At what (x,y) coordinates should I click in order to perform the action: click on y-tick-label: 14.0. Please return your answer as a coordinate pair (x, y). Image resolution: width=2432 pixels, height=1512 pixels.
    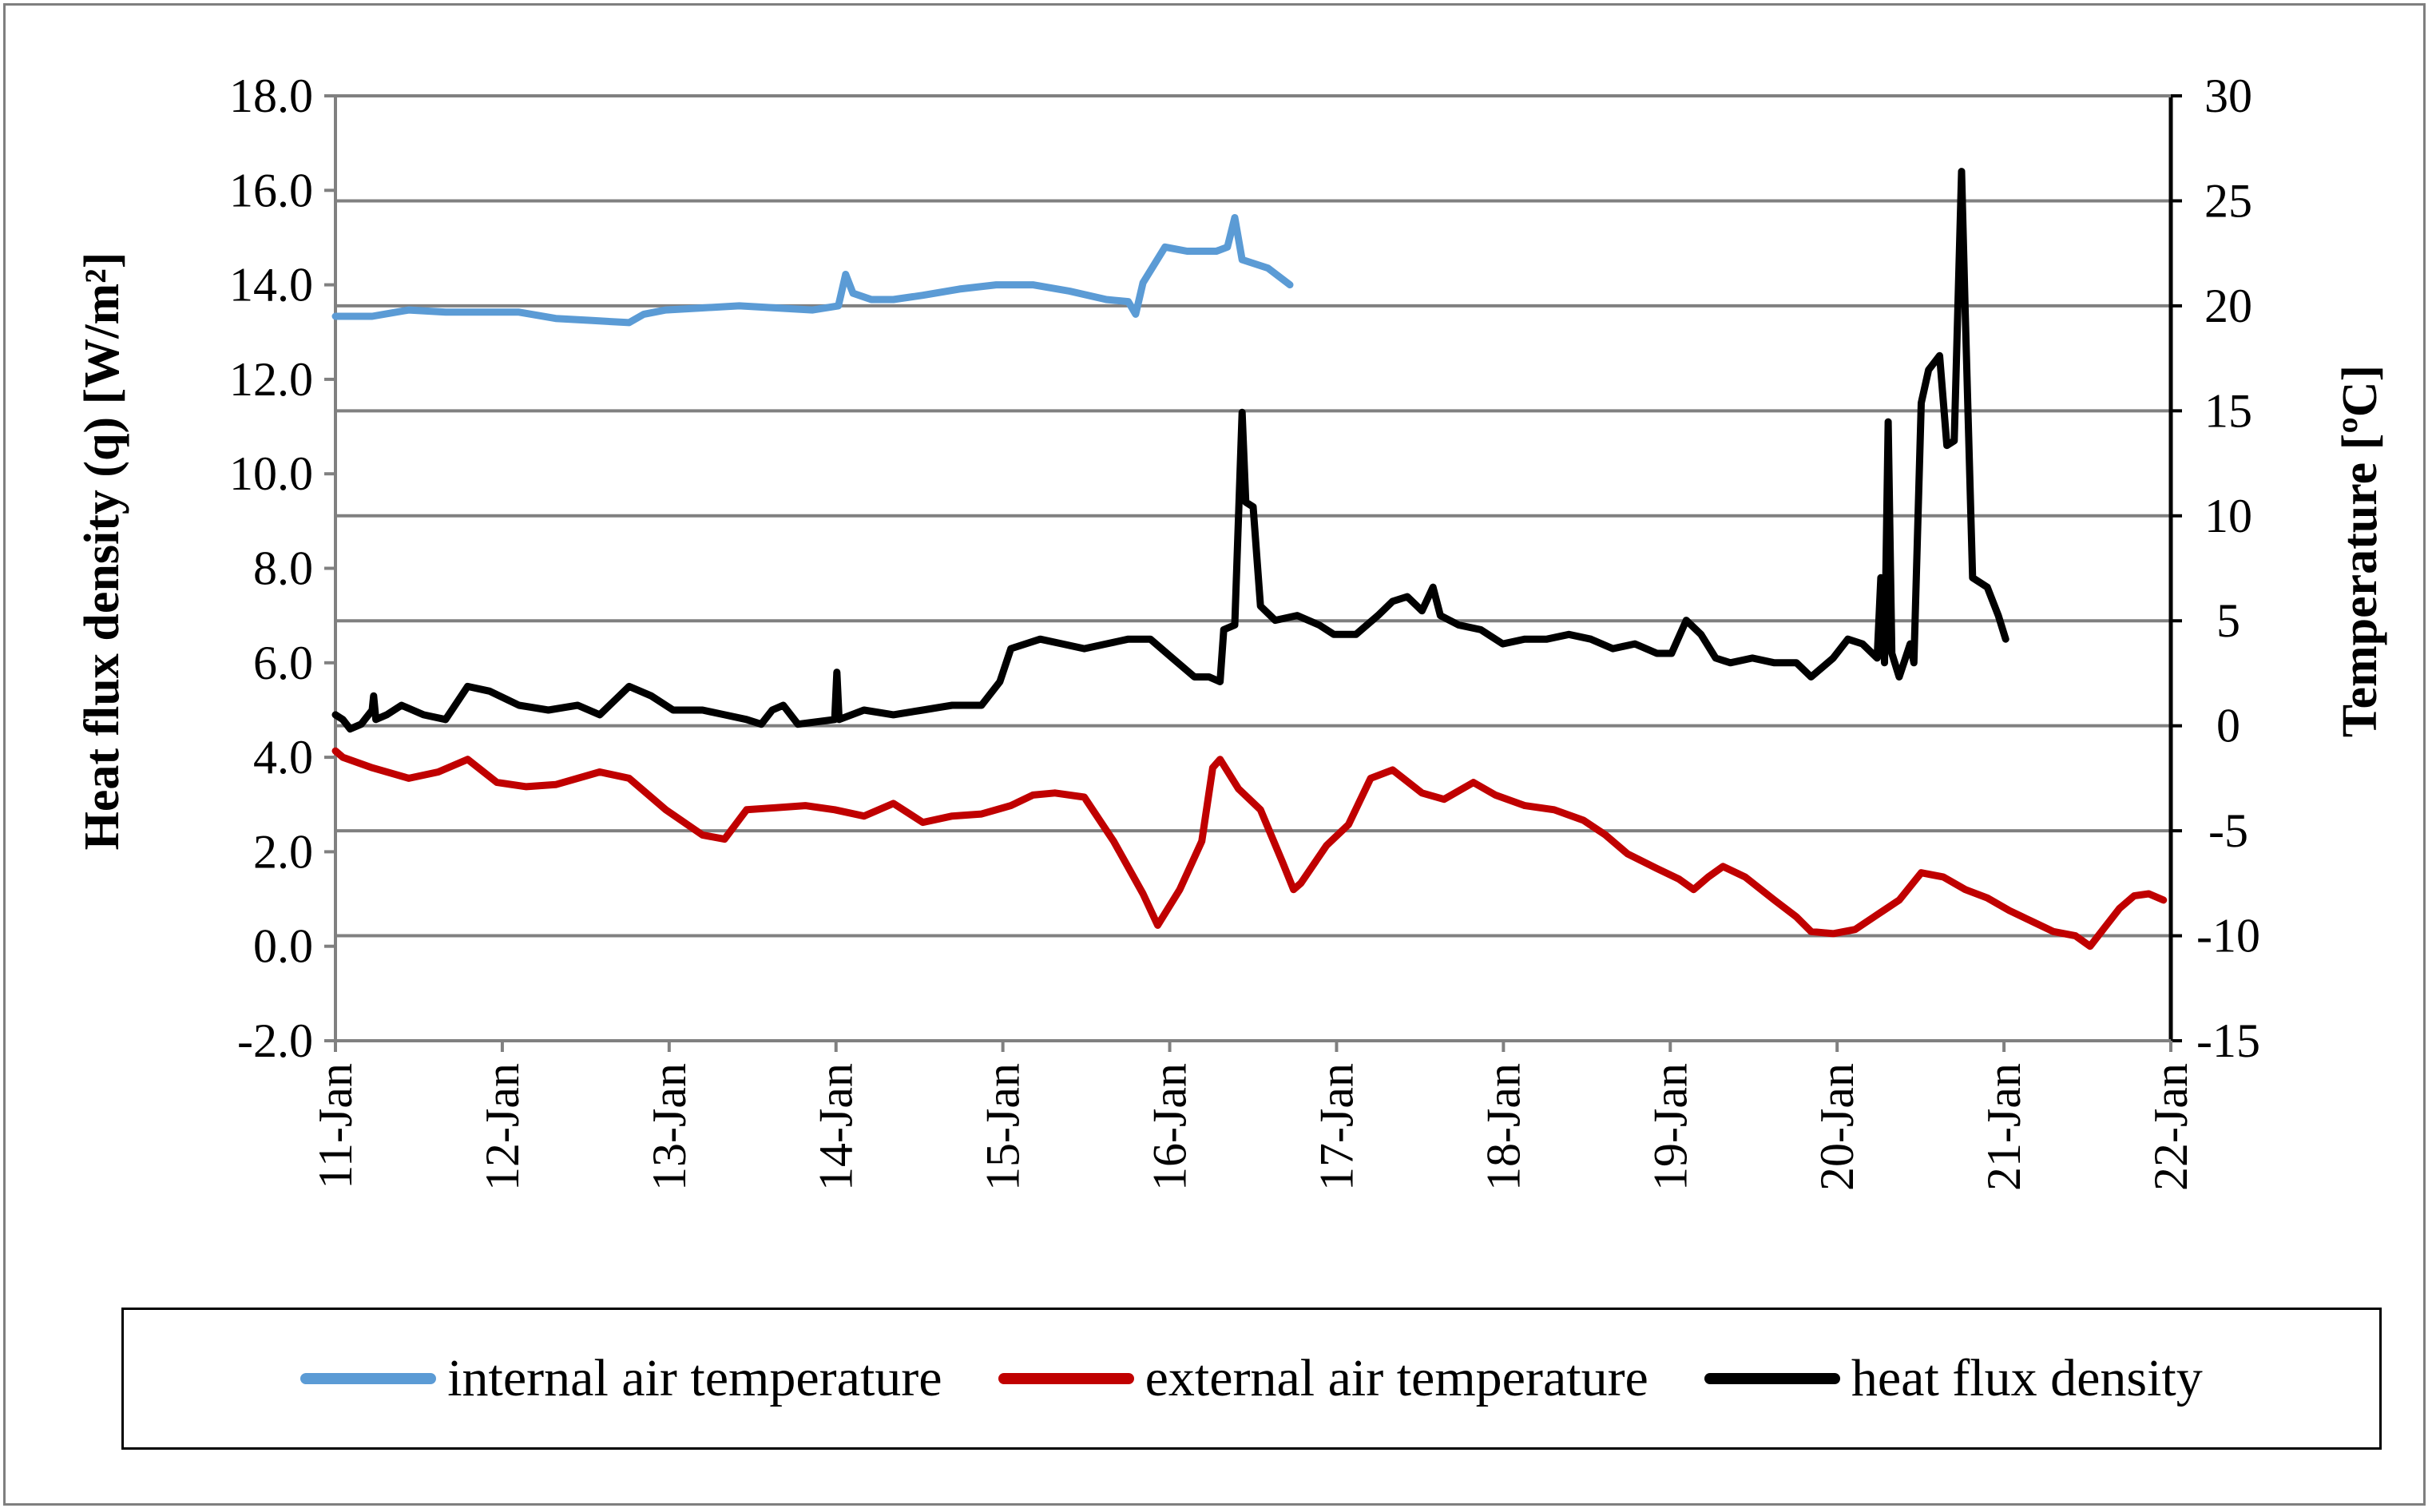
    Looking at the image, I should click on (271, 285).